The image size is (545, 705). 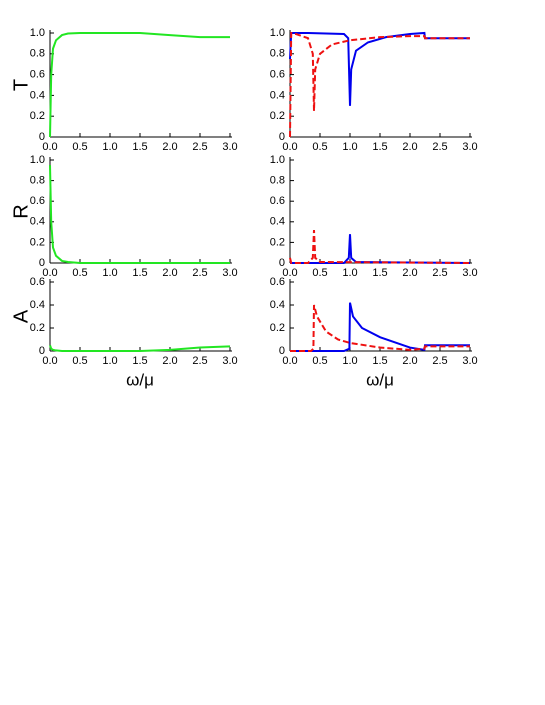 What do you see at coordinates (21, 211) in the screenshot?
I see `y-axis-label: R` at bounding box center [21, 211].